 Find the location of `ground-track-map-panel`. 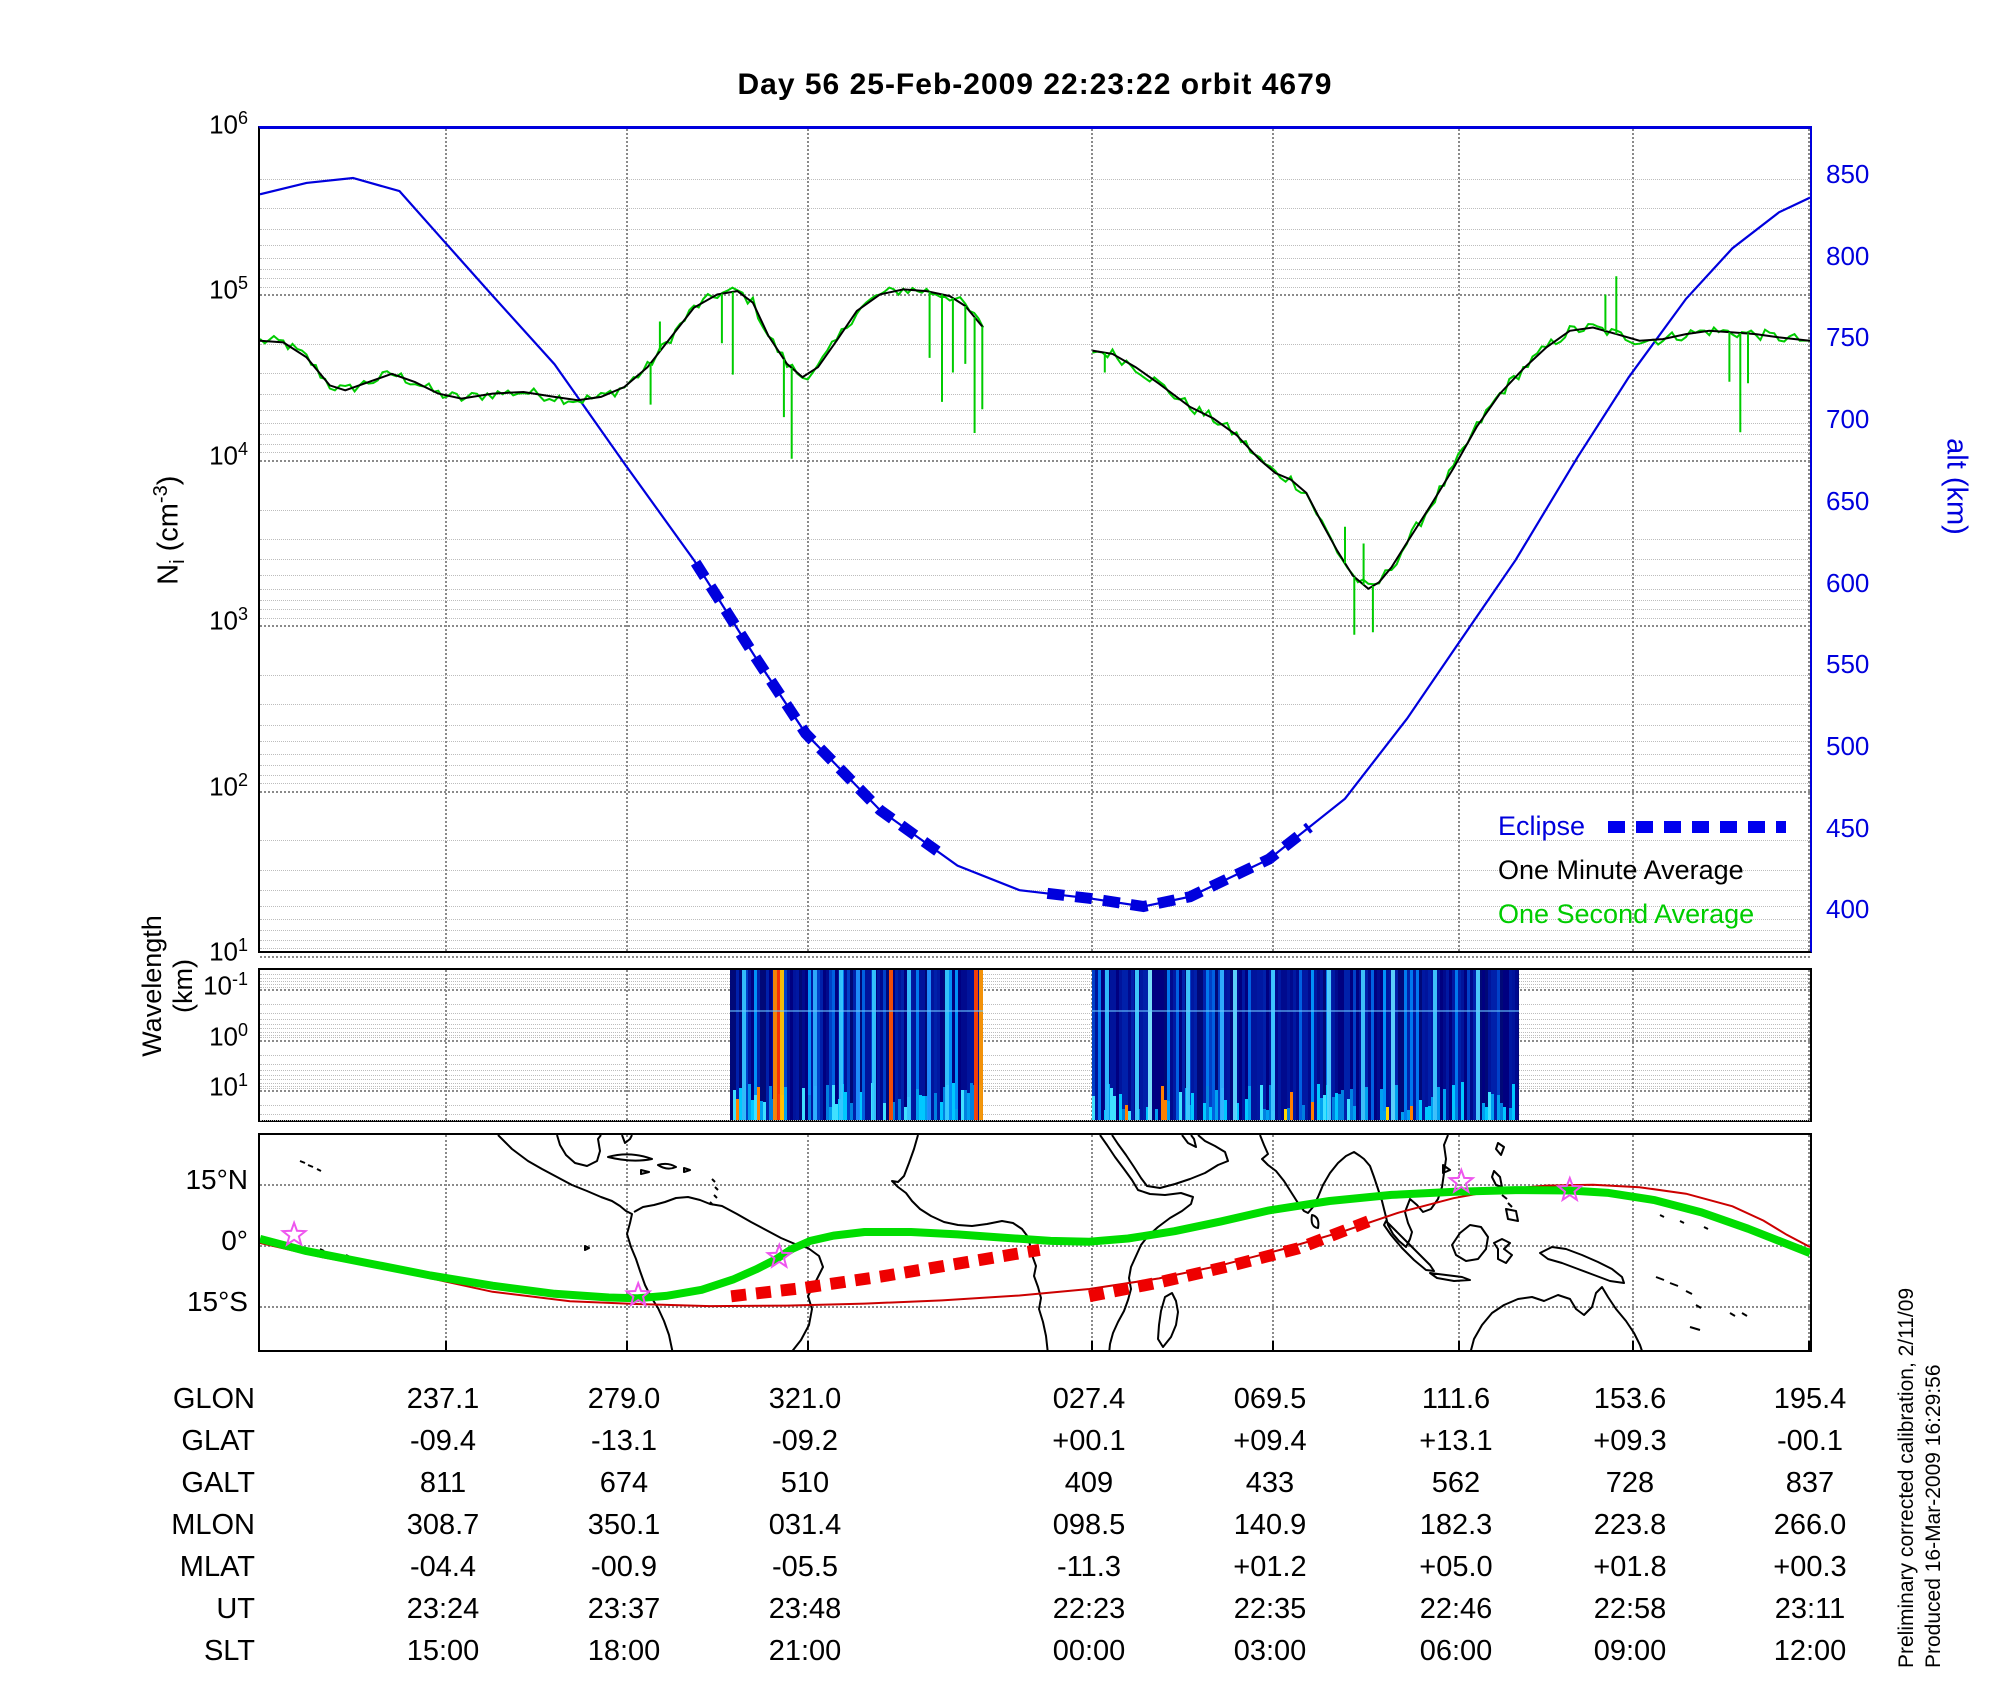

ground-track-map-panel is located at coordinates (1035, 1242).